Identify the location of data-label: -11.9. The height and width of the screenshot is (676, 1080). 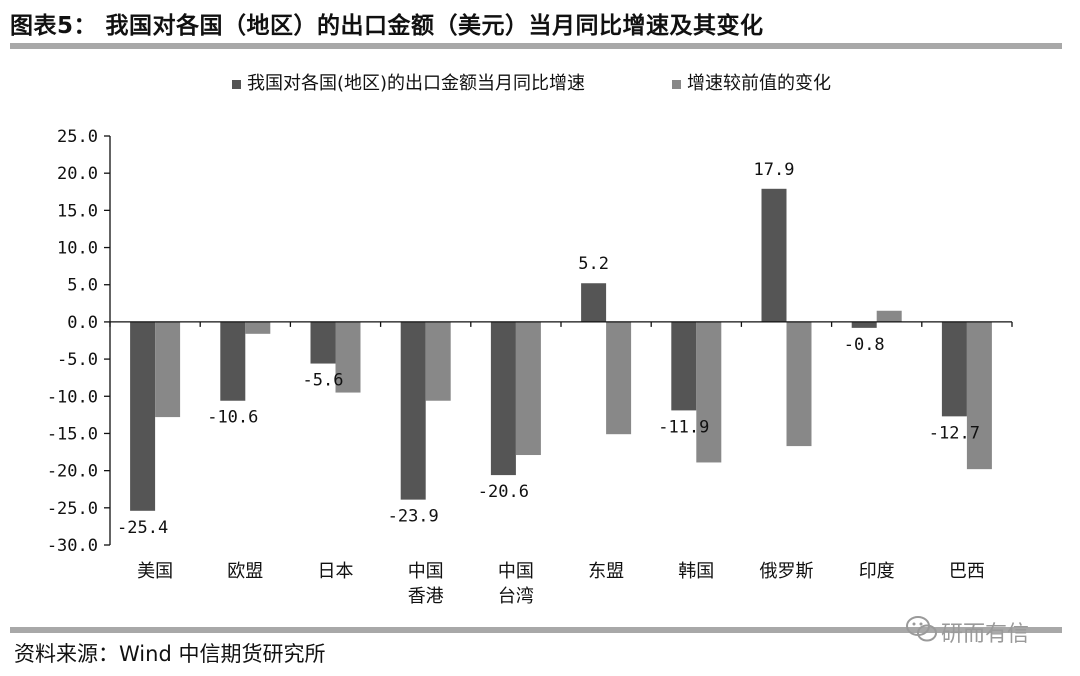
(683, 427).